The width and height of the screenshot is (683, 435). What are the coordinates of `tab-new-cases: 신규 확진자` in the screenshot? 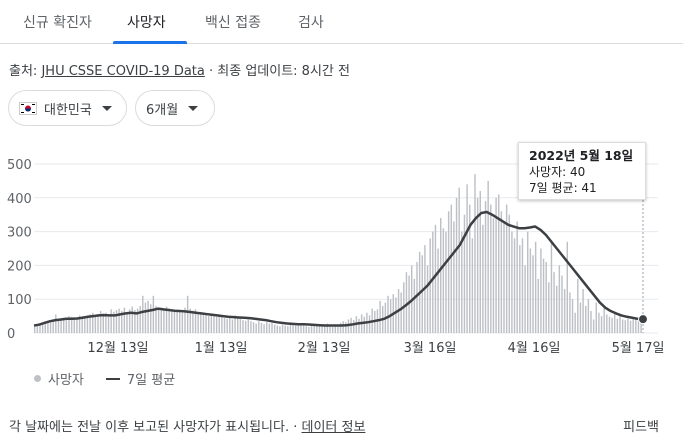 It's located at (57, 23).